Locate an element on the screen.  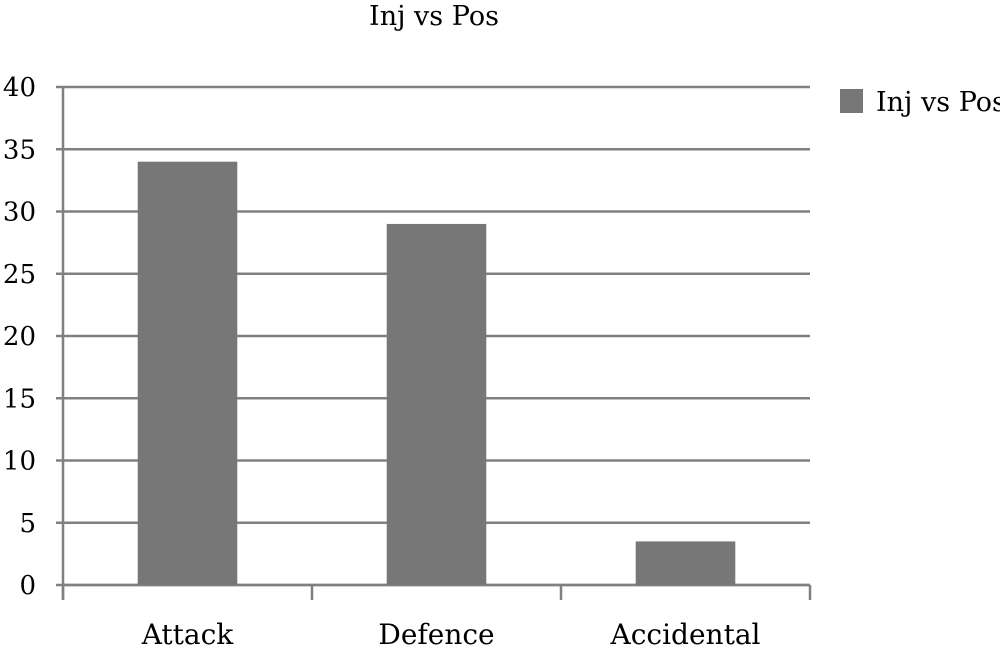
y-axis: 0 5 10 15 20 25 30 35 40 is located at coordinates (34, 337).